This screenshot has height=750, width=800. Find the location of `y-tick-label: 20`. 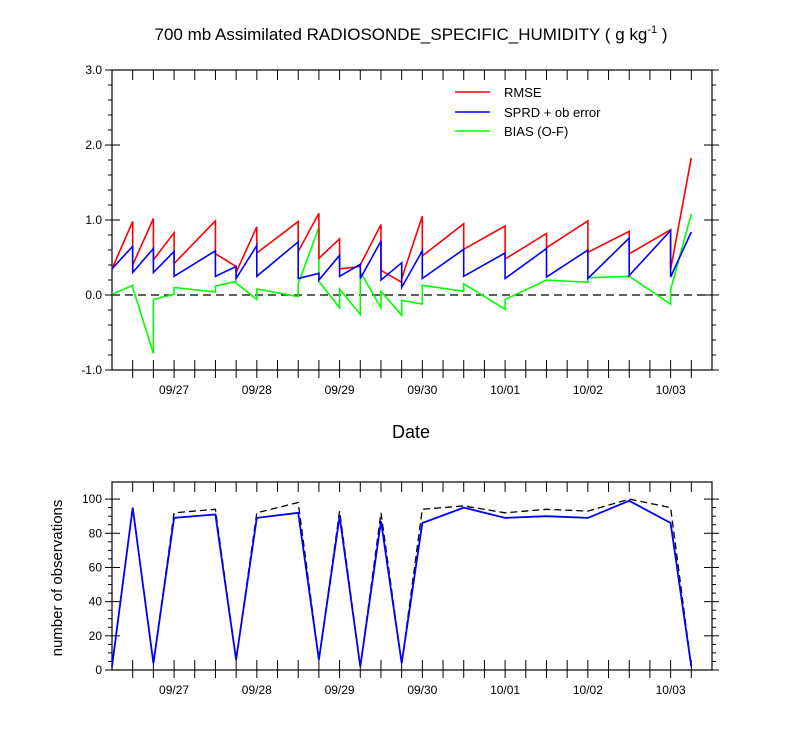

y-tick-label: 20 is located at coordinates (96, 636).